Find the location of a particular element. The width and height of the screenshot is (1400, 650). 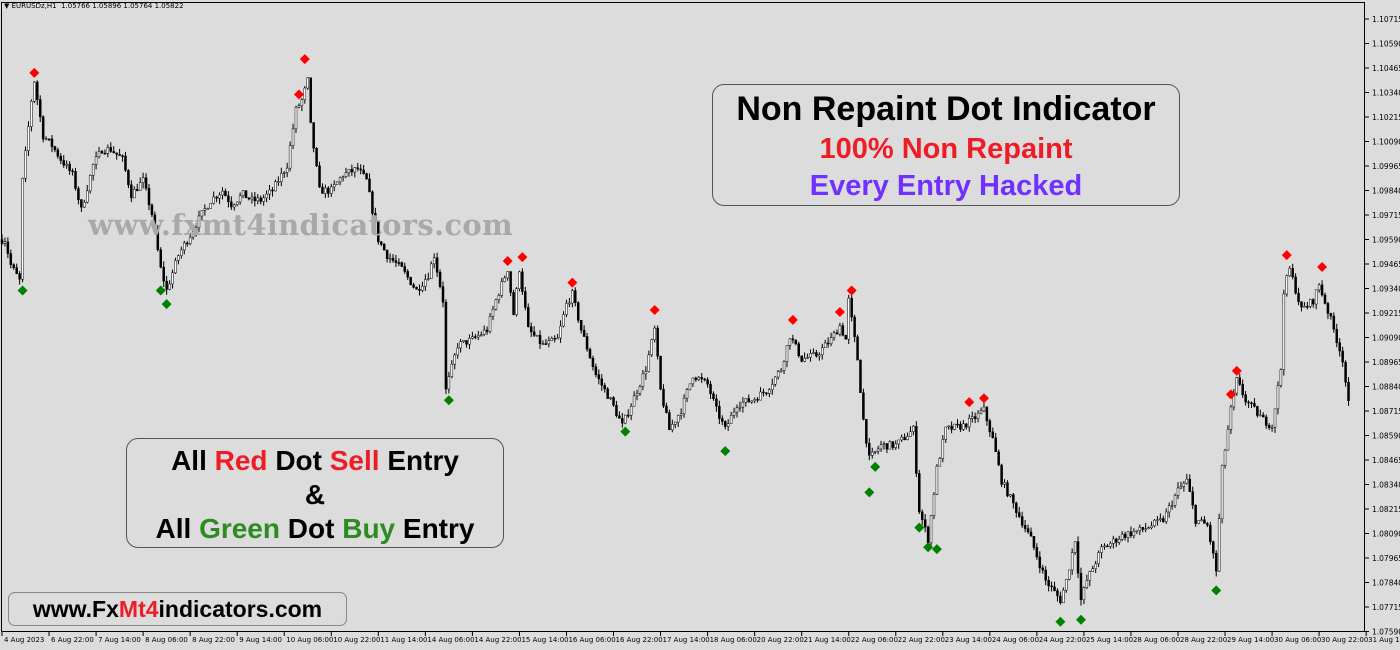

x-tick-label: 16 Aug 22:00 is located at coordinates (639, 640).